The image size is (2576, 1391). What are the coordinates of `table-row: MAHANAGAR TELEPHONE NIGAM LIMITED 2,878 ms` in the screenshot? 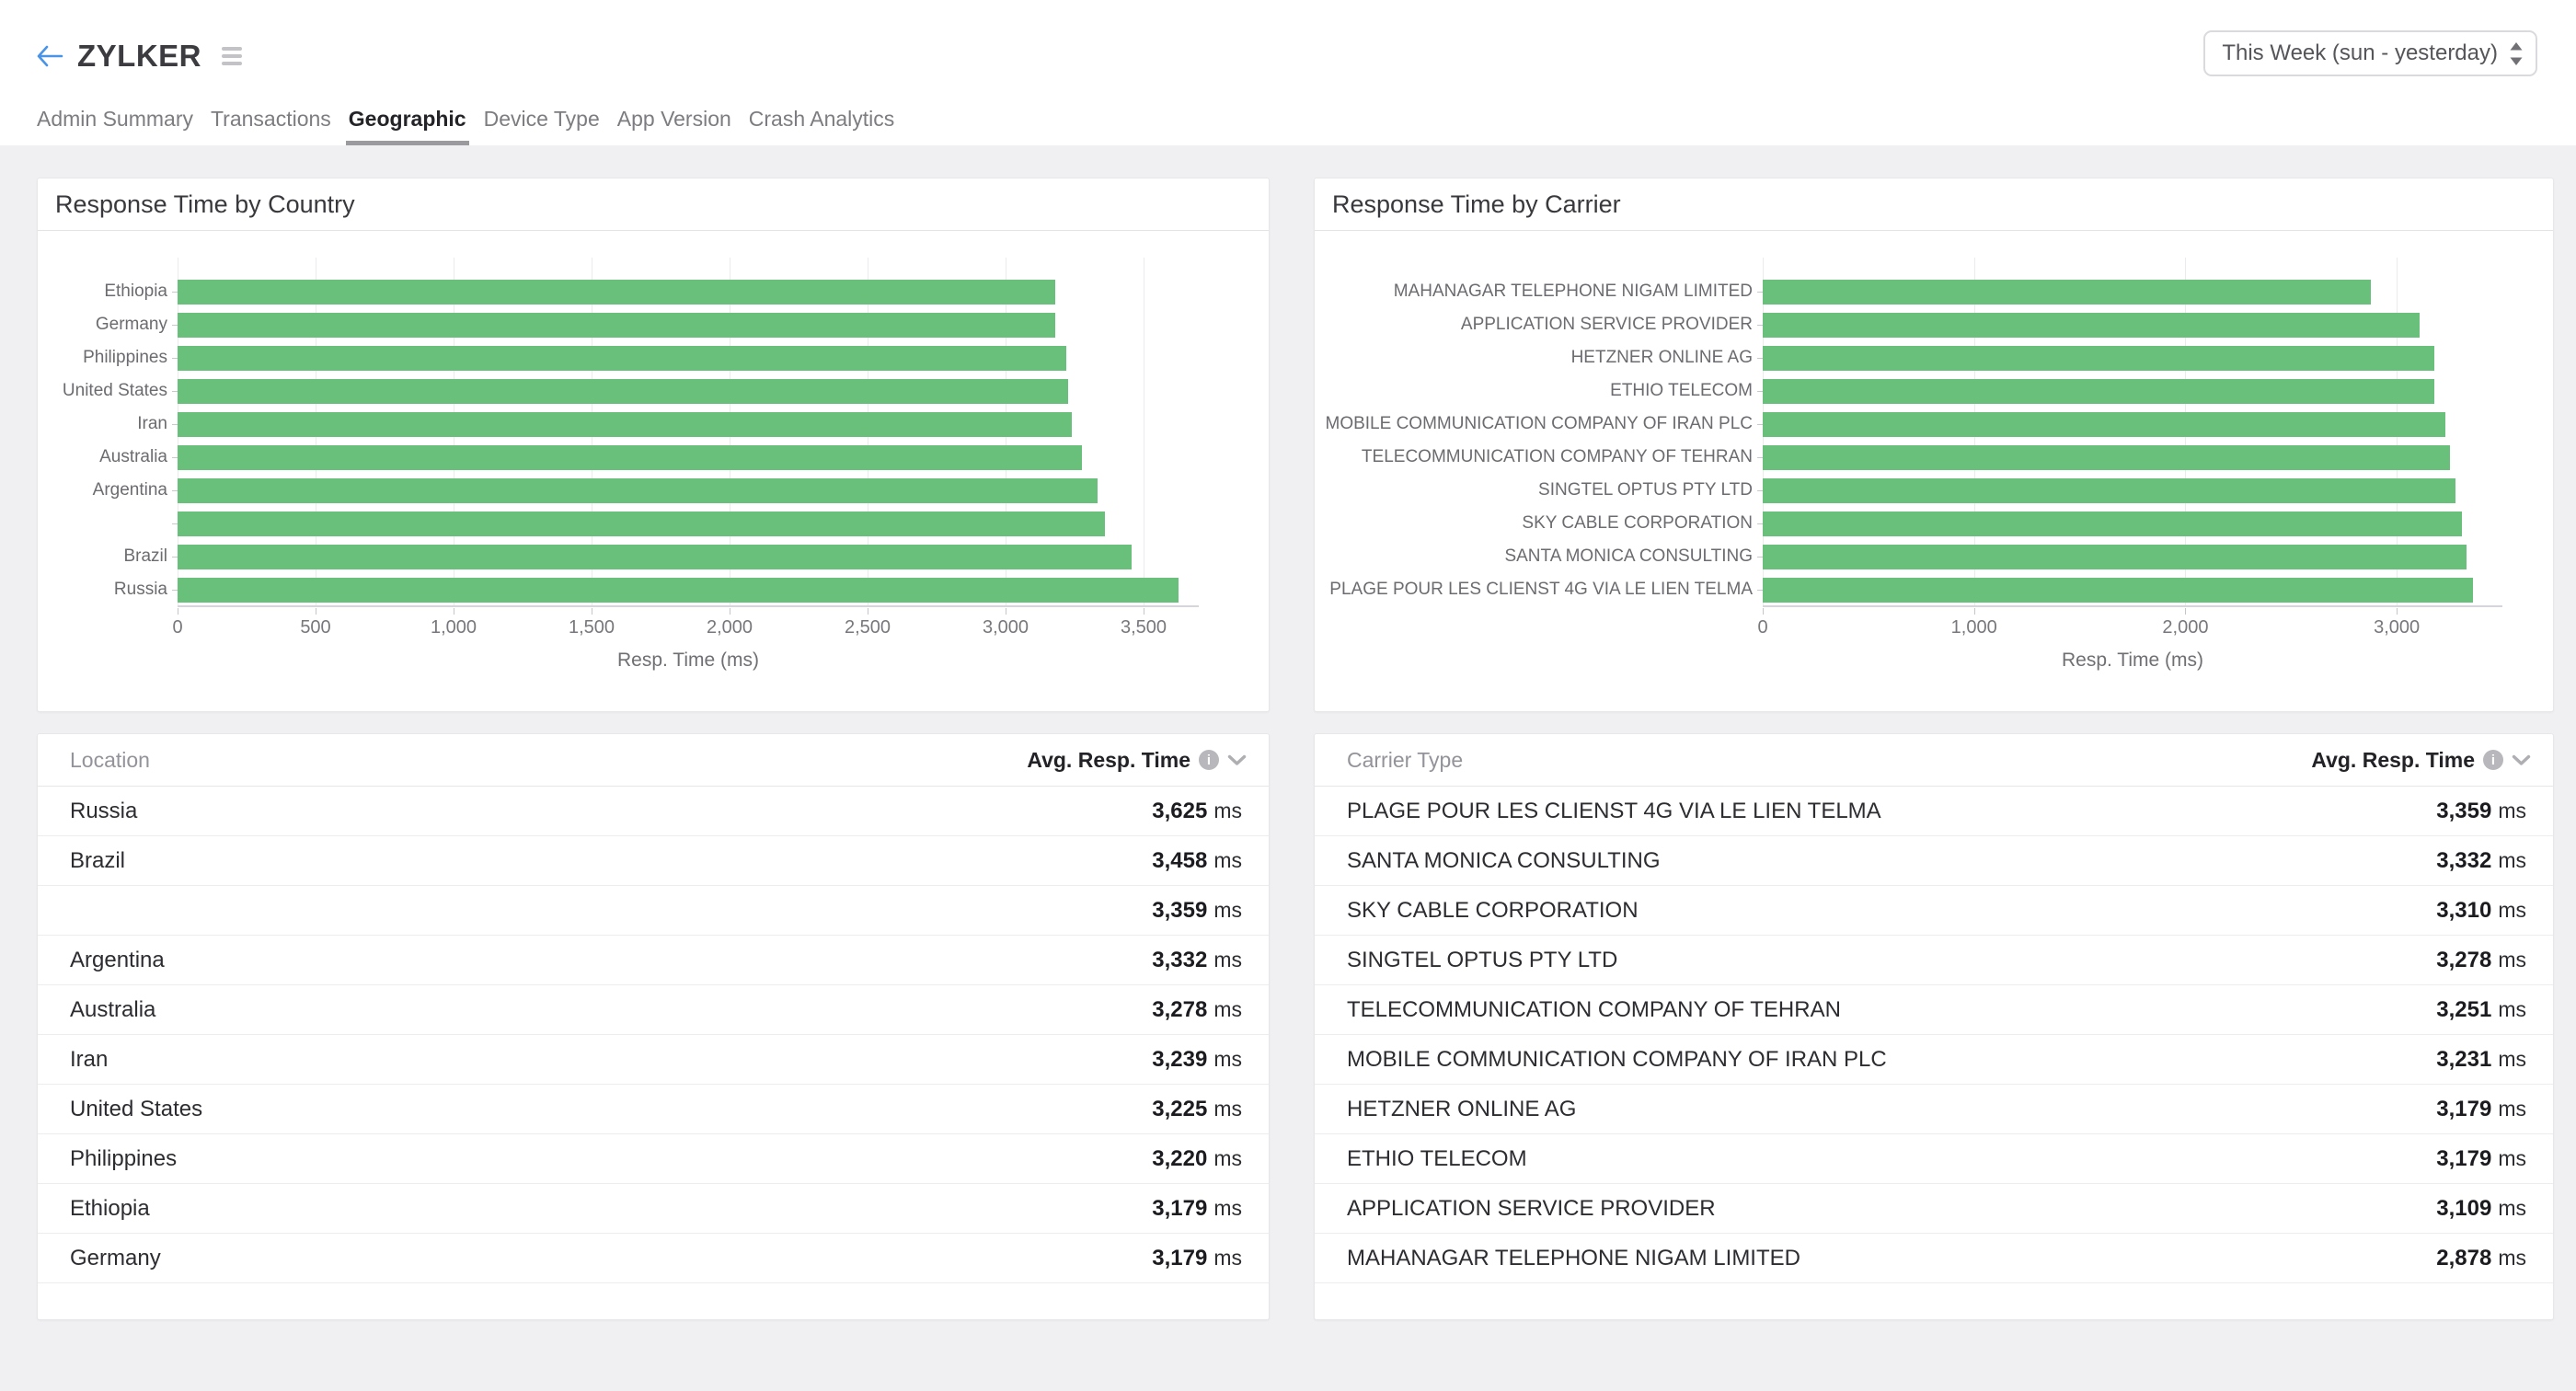 It's located at (1934, 1258).